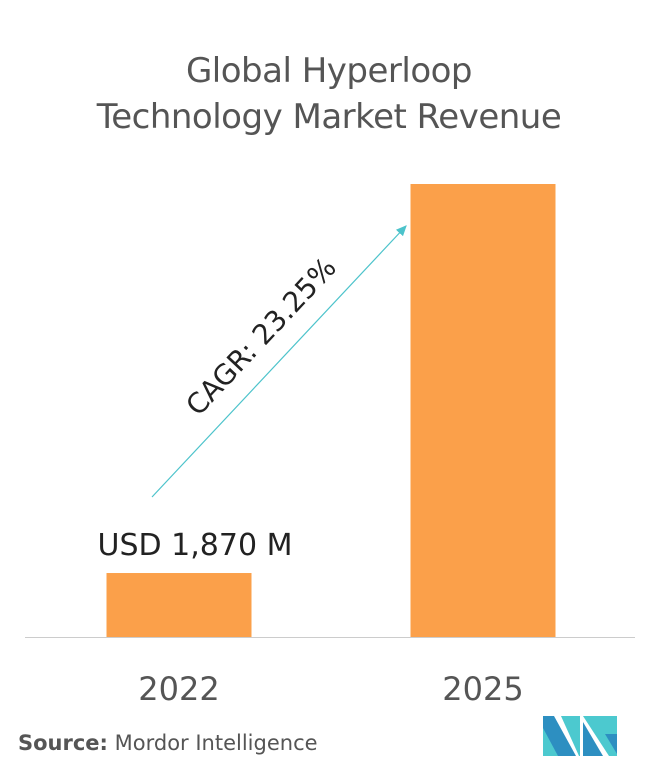  What do you see at coordinates (580, 736) in the screenshot?
I see `mordor-intelligence-logo` at bounding box center [580, 736].